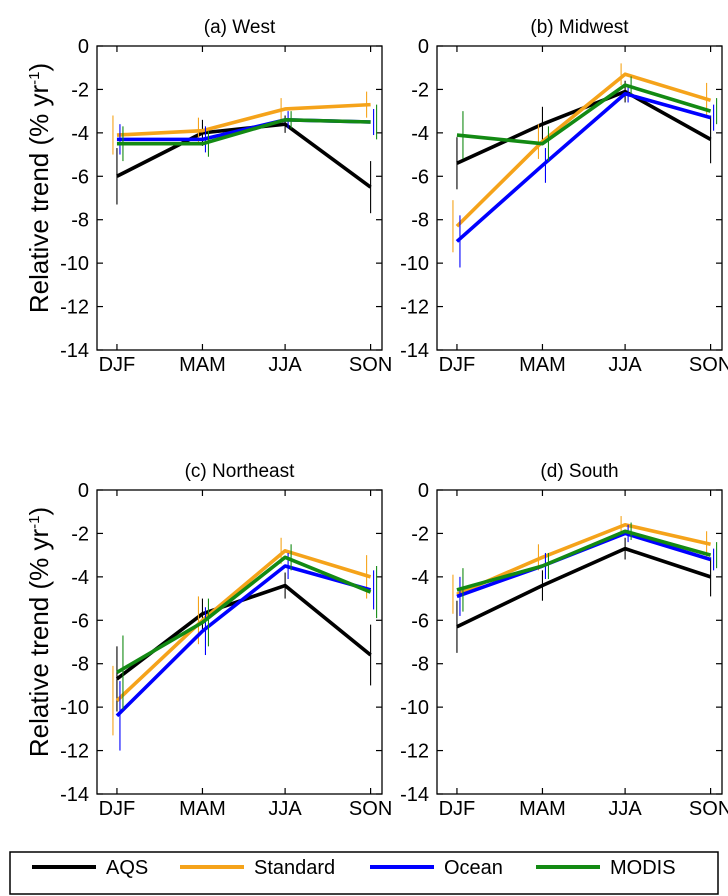 The image size is (728, 896). Describe the element at coordinates (579, 471) in the screenshot. I see `panel-title: (d) South` at that location.